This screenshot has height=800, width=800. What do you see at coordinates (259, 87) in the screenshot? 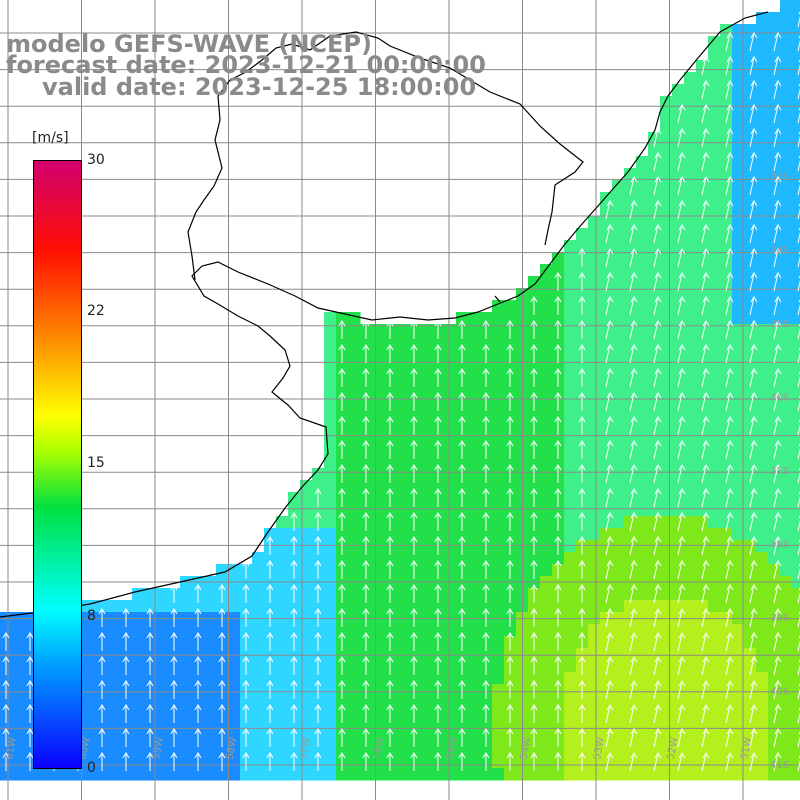
I see `valid-date: valid date: 2023-12-25 18:00:00` at bounding box center [259, 87].